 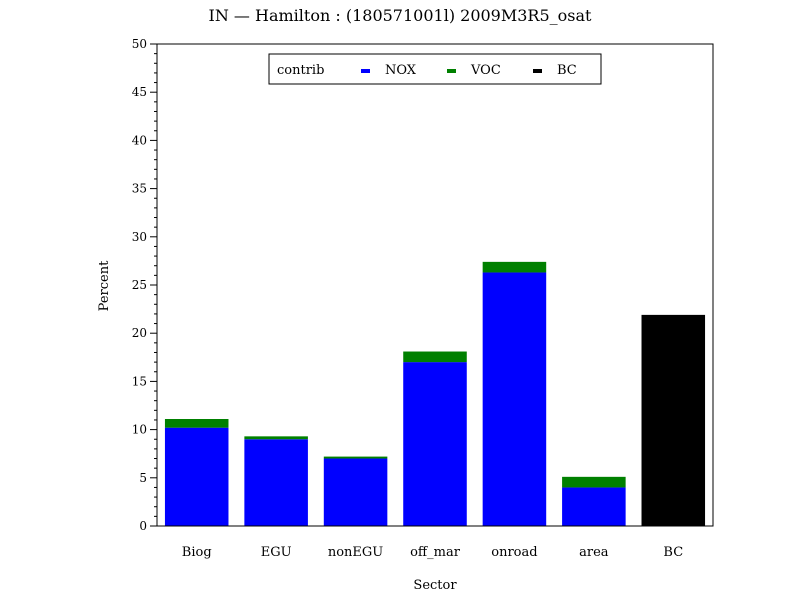 What do you see at coordinates (435, 444) in the screenshot?
I see `bar-off_mar-NOX` at bounding box center [435, 444].